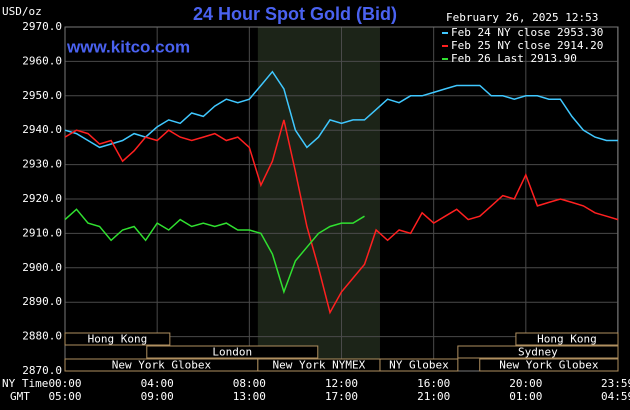 The width and height of the screenshot is (630, 410). I want to click on session-label: New York NYMEX, so click(319, 365).